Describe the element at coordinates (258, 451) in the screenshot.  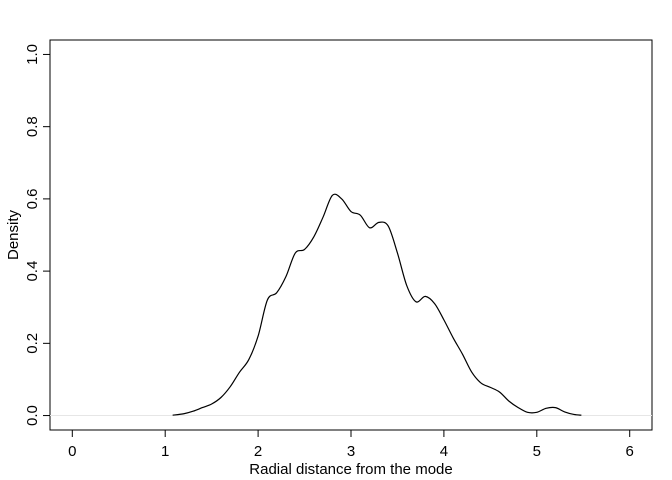
I see `x-tick-label: 2` at that location.